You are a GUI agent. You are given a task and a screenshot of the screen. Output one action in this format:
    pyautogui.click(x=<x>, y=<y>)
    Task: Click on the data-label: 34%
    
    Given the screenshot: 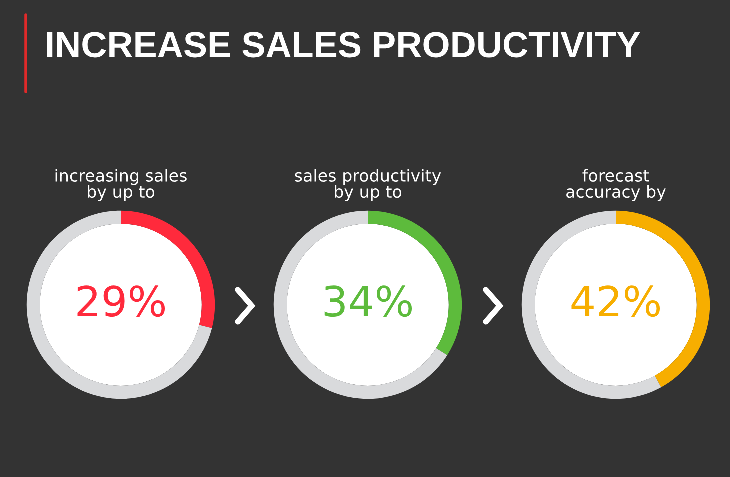 What is the action you would take?
    pyautogui.click(x=368, y=302)
    